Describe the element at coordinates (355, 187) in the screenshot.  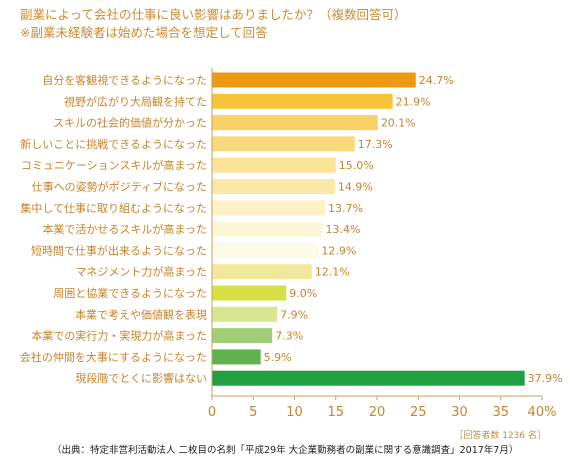
I see `value-label: 14.9%` at that location.